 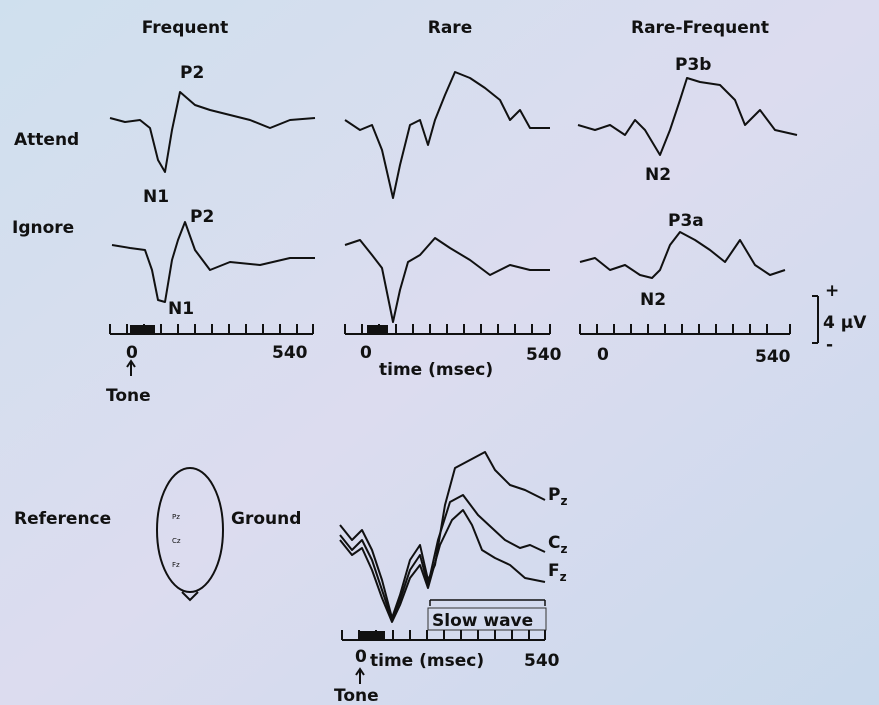 What do you see at coordinates (185, 28) in the screenshot?
I see `column-title: Frequent` at bounding box center [185, 28].